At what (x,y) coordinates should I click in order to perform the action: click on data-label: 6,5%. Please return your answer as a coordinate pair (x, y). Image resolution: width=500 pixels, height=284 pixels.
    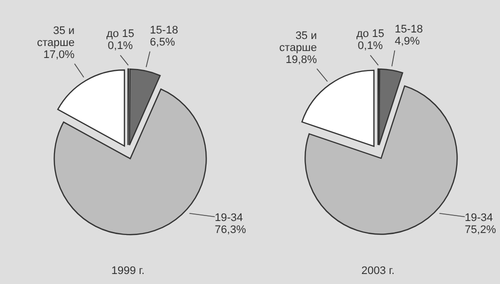
    Looking at the image, I should click on (163, 42).